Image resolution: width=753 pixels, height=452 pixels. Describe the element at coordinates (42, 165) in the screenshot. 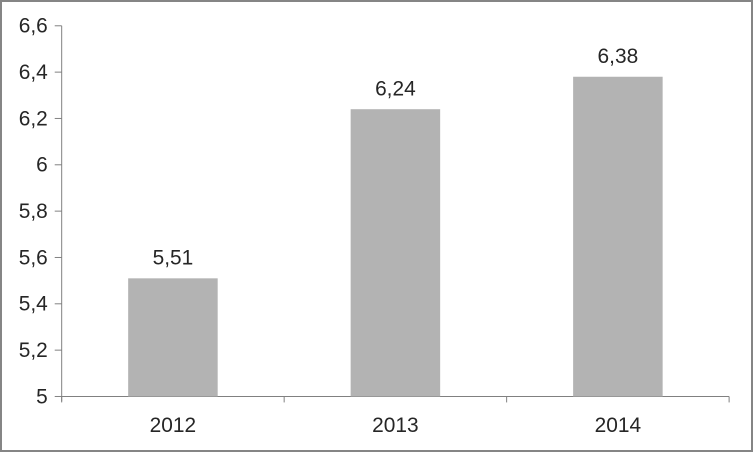

I see `y-tick-label: 6` at that location.